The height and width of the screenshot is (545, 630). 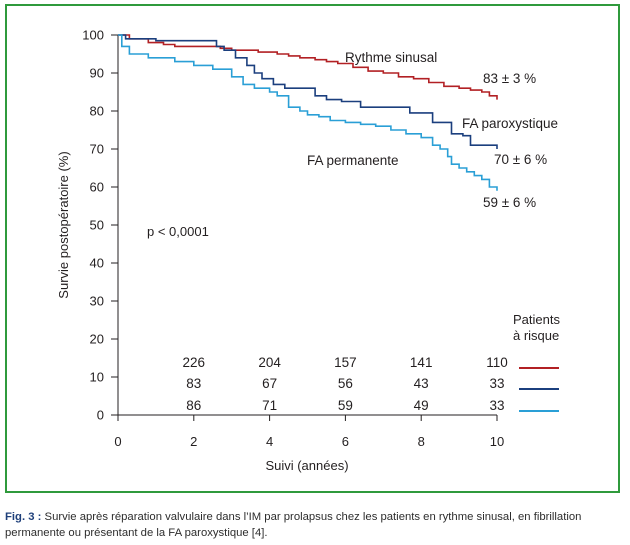 I want to click on at-risk-count: 49, so click(x=421, y=405).